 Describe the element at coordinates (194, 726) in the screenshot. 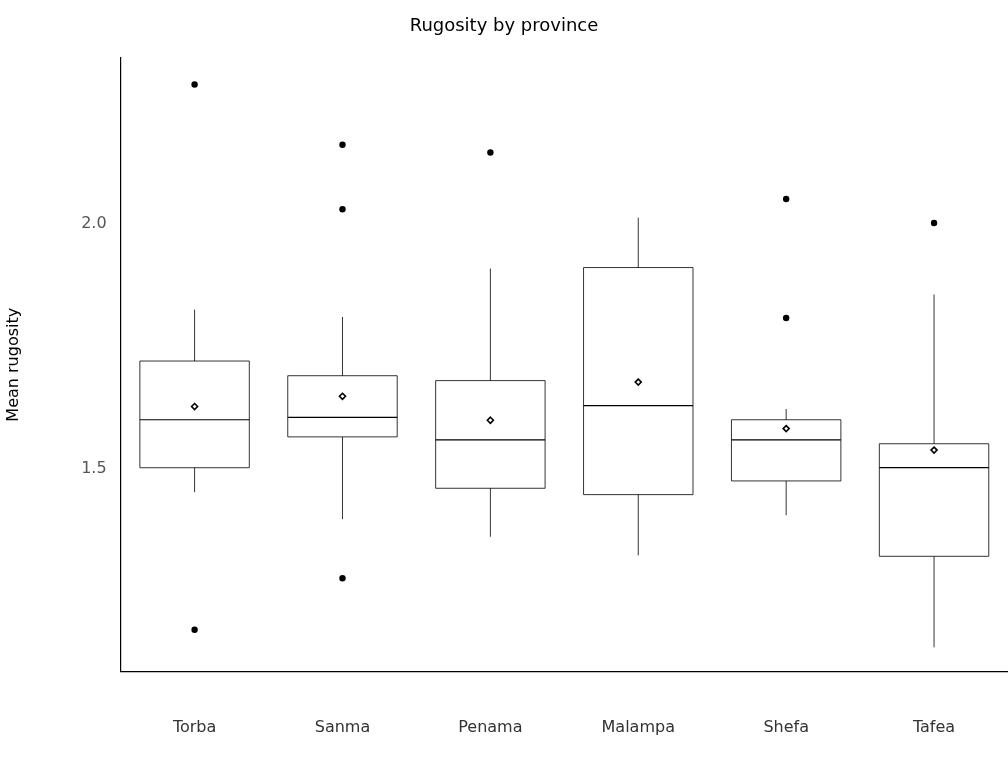

I see `x-tick-label: Torba` at that location.